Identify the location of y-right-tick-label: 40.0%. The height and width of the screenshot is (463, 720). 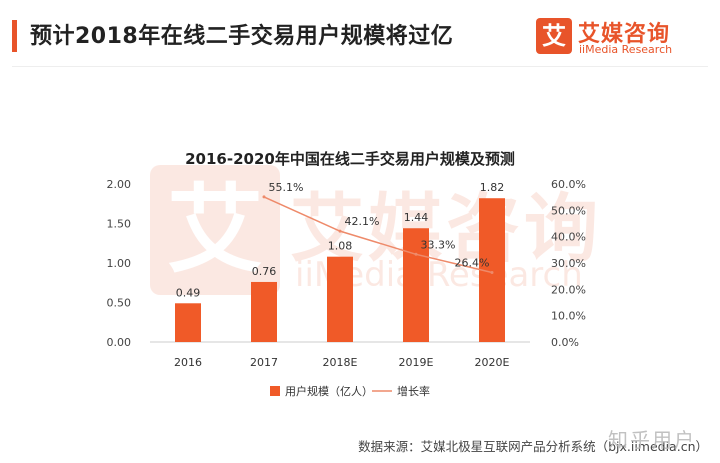
(568, 237).